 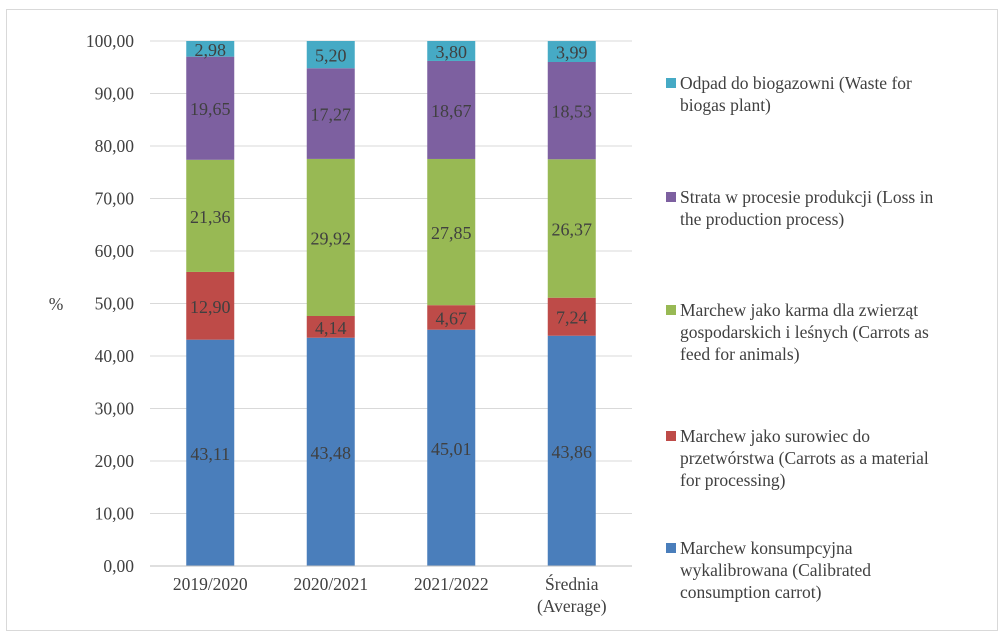 I want to click on legend-label-line: feed for animals), so click(x=740, y=354).